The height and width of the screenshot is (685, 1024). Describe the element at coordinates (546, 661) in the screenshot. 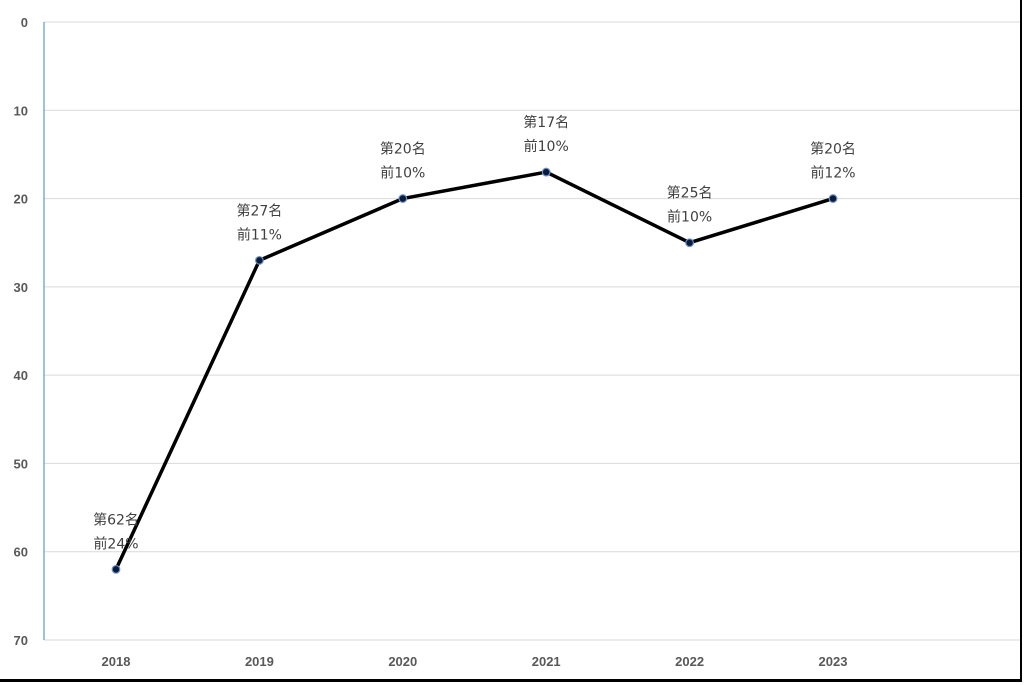

I see `x-tick-label: 2021` at that location.